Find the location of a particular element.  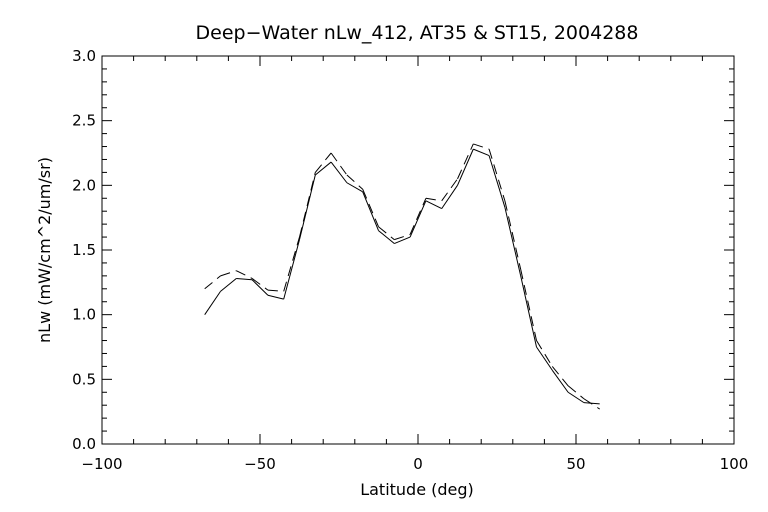

y-axis-label: nLw (mW/cm^2/um/sr) is located at coordinates (44, 250).